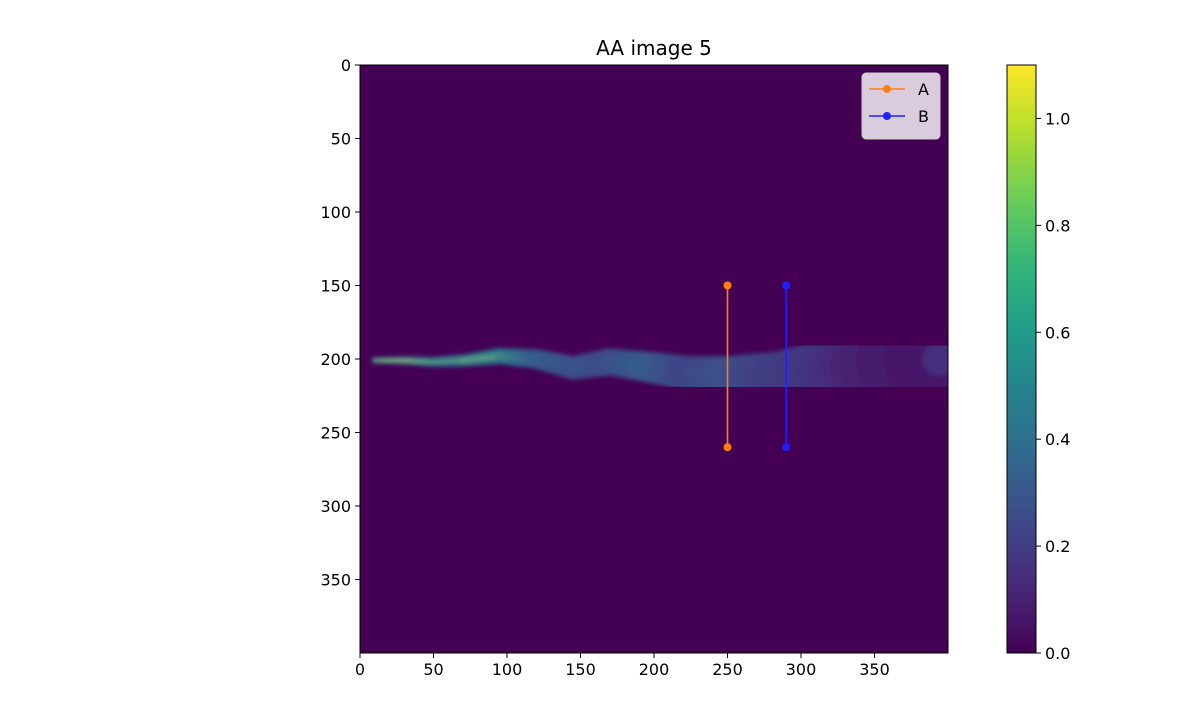 The image size is (1200, 704). What do you see at coordinates (580, 669) in the screenshot?
I see `x-tick-label: 150` at bounding box center [580, 669].